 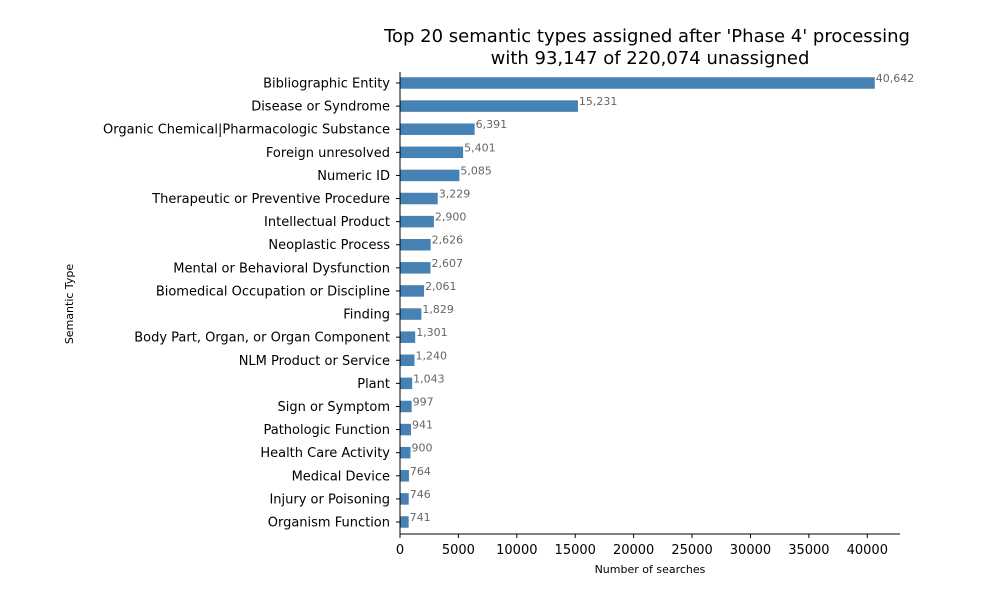 I want to click on data-label: 2,626, so click(x=448, y=240).